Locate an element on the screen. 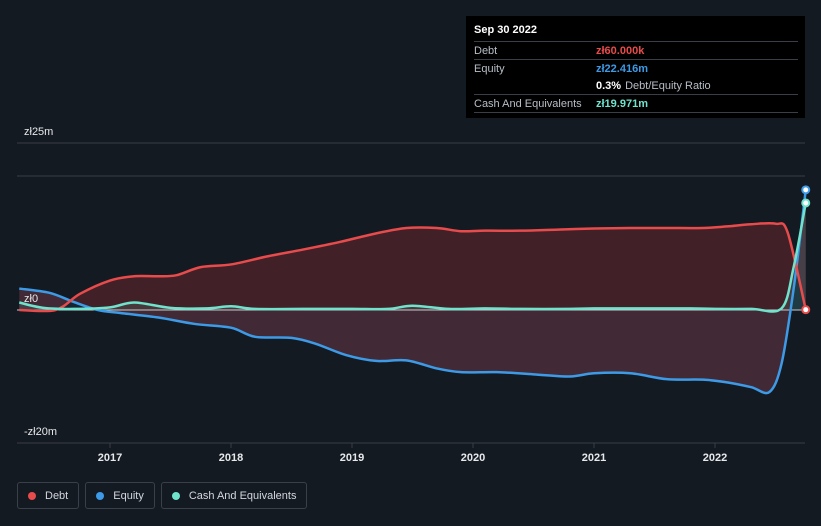  tooltip-date: Sep 30 2022 is located at coordinates (505, 30).